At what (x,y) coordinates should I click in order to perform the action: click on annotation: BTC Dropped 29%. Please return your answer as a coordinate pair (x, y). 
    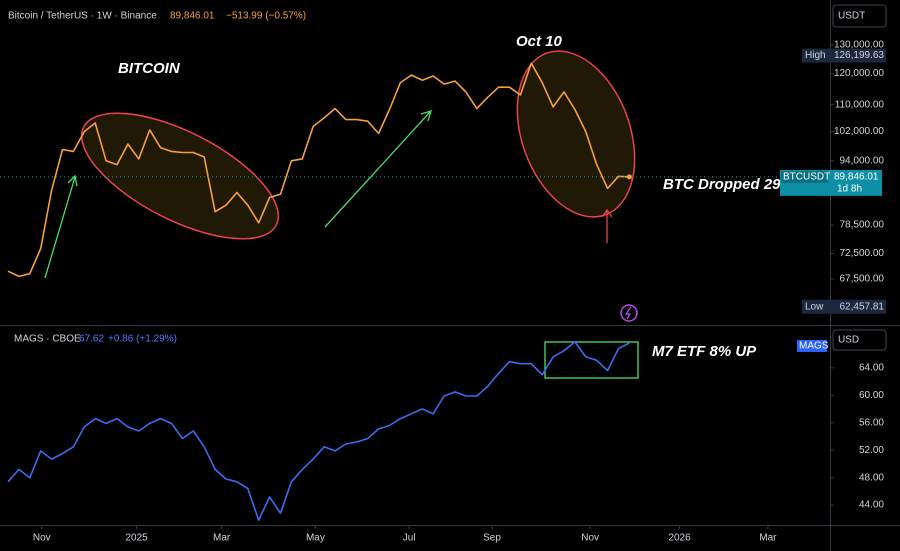
    Looking at the image, I should click on (728, 184).